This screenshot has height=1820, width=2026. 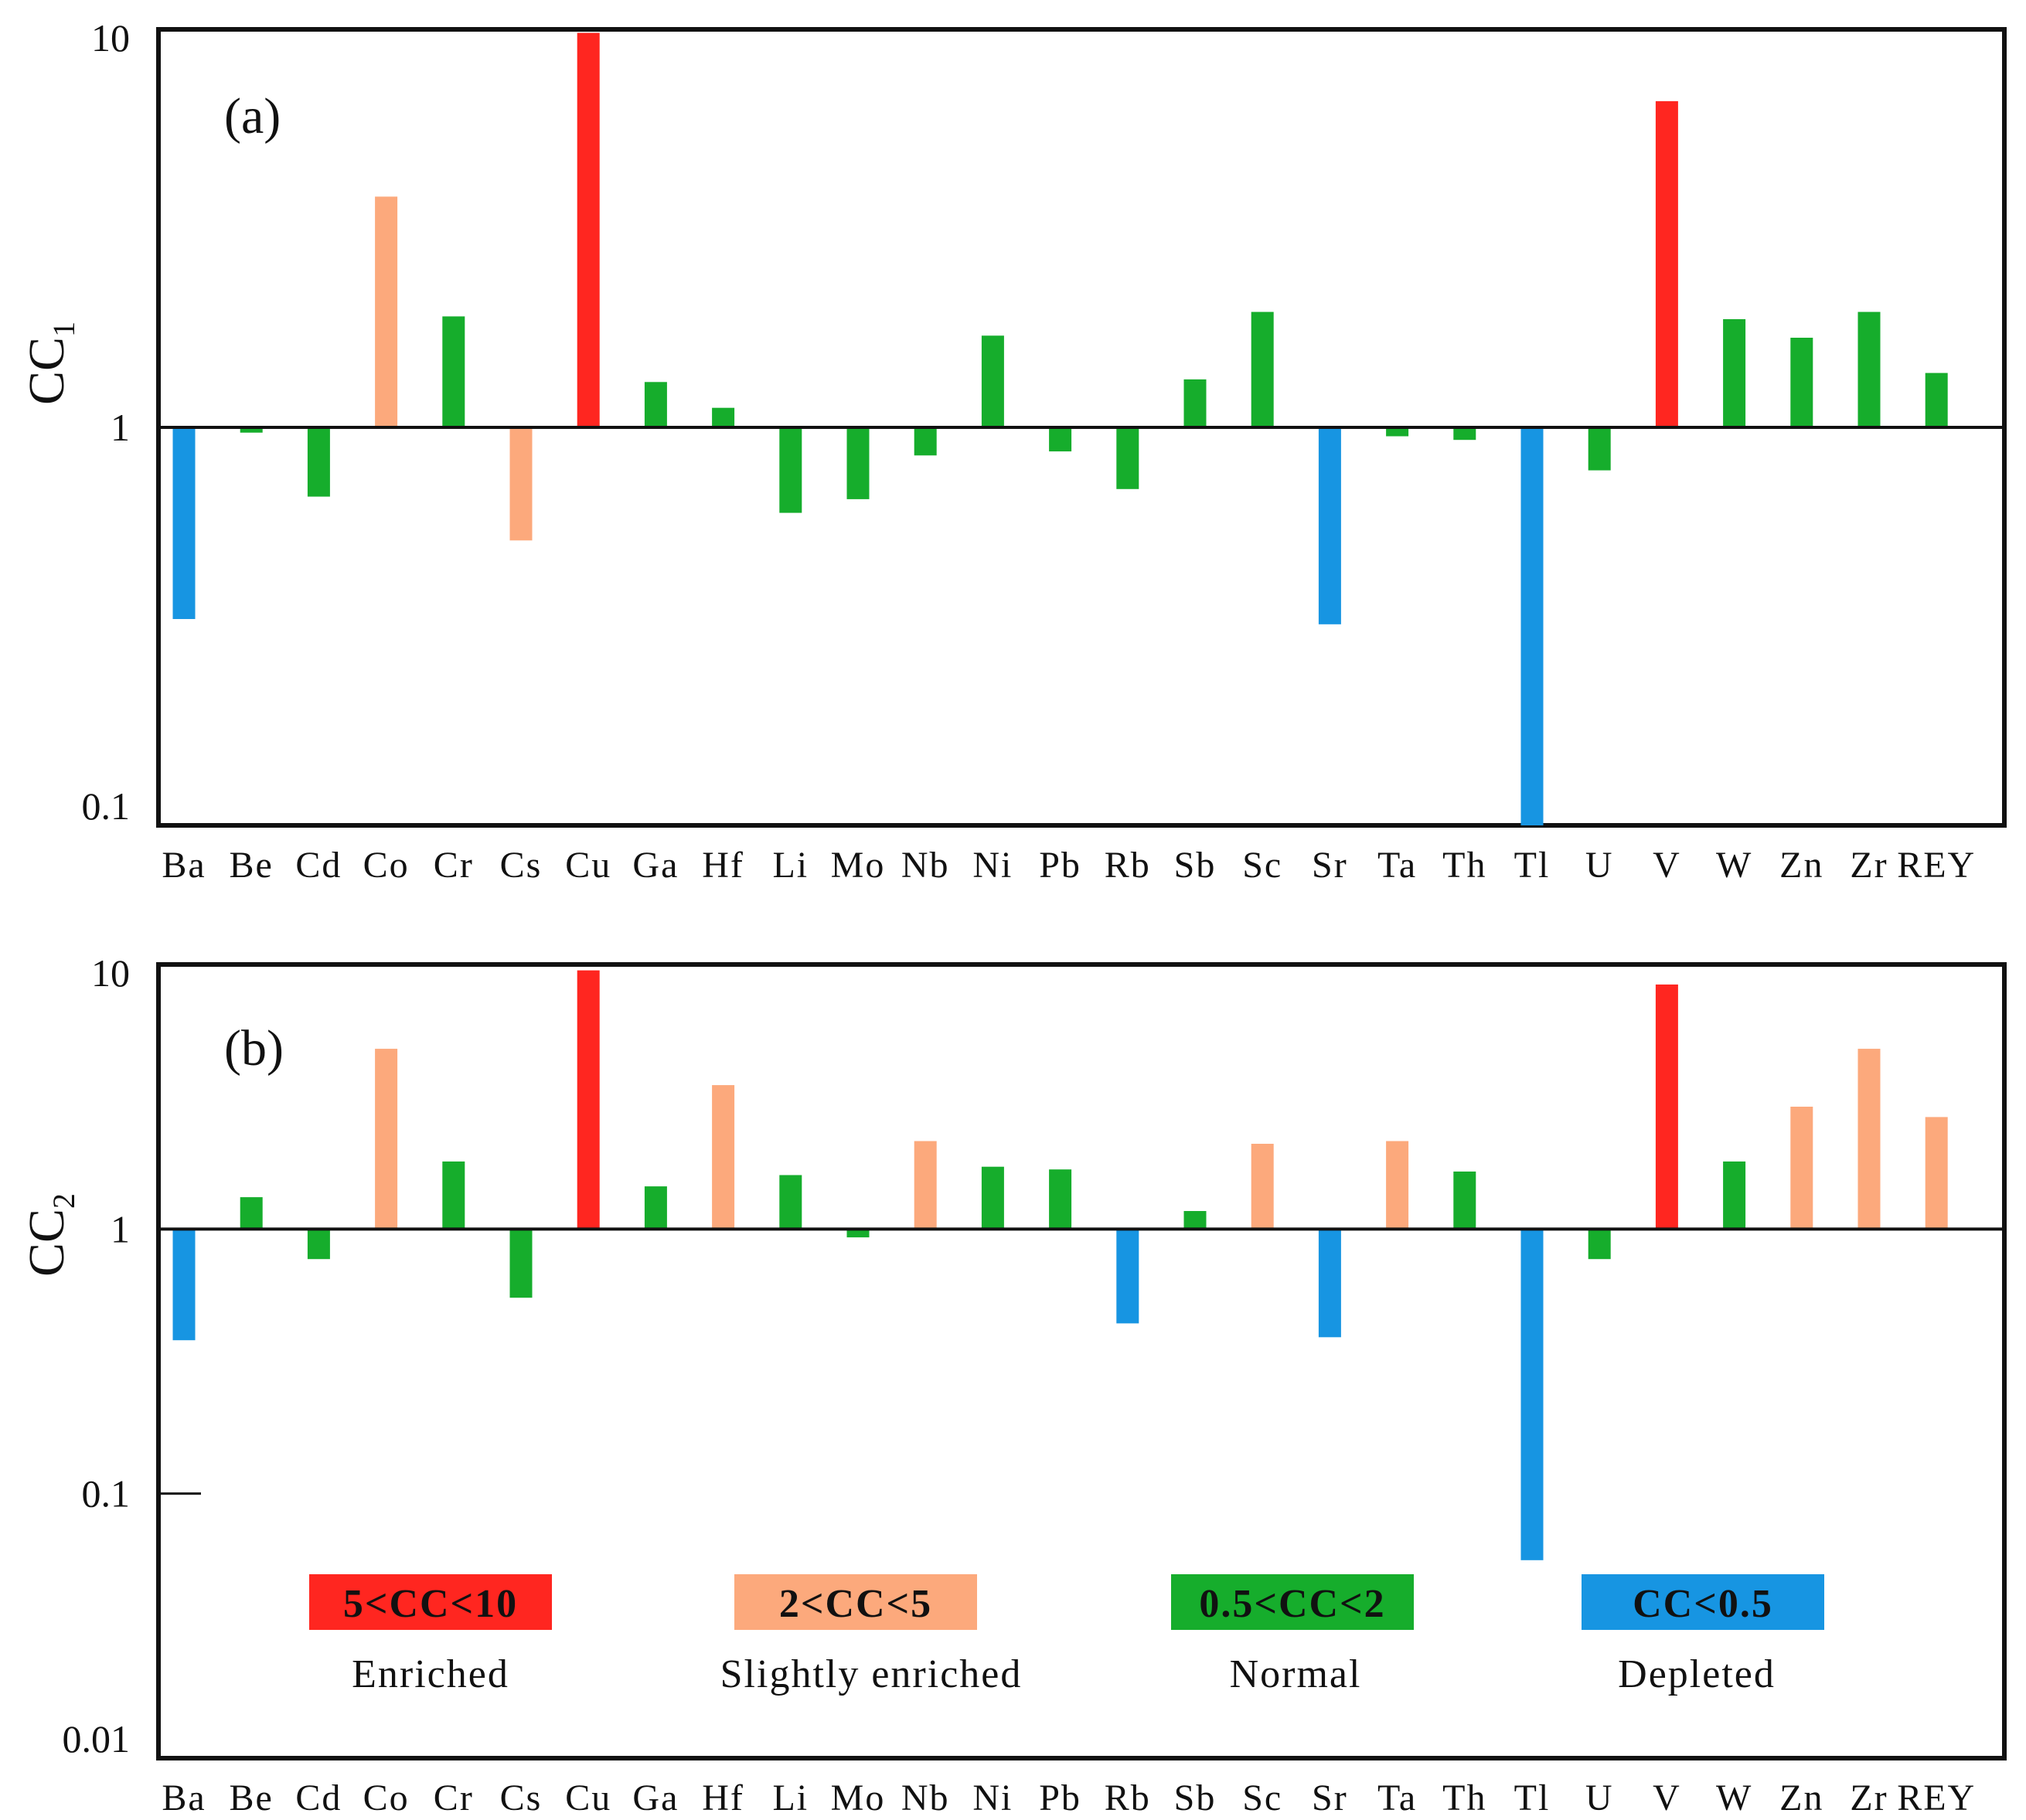 What do you see at coordinates (1734, 1798) in the screenshot?
I see `x-tick-b-w: W` at bounding box center [1734, 1798].